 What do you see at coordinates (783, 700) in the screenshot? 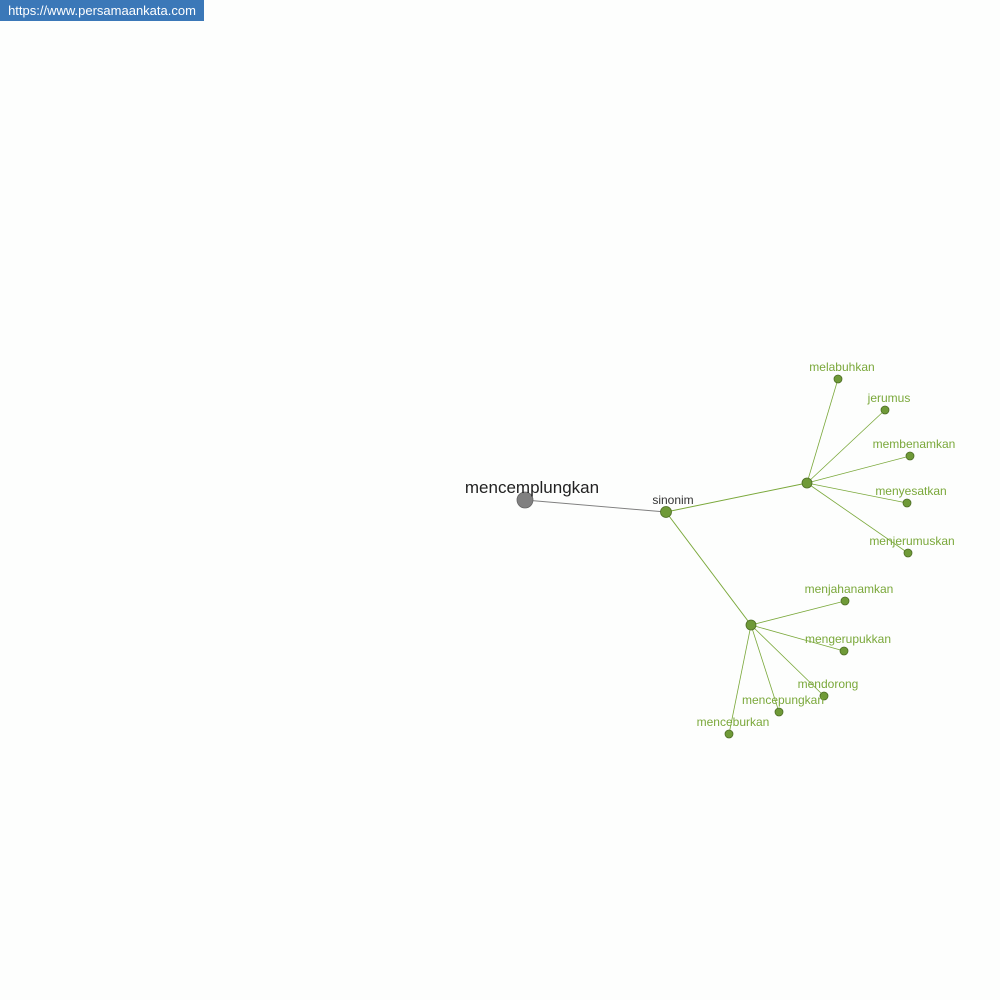
I see `word-label: mencepungkan` at bounding box center [783, 700].